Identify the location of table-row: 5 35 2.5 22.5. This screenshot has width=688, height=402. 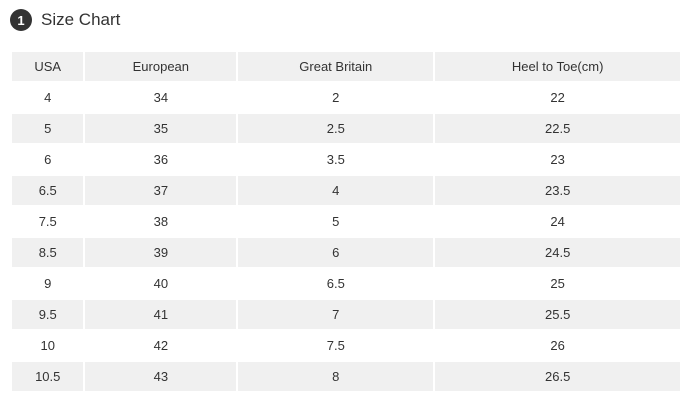
(346, 128).